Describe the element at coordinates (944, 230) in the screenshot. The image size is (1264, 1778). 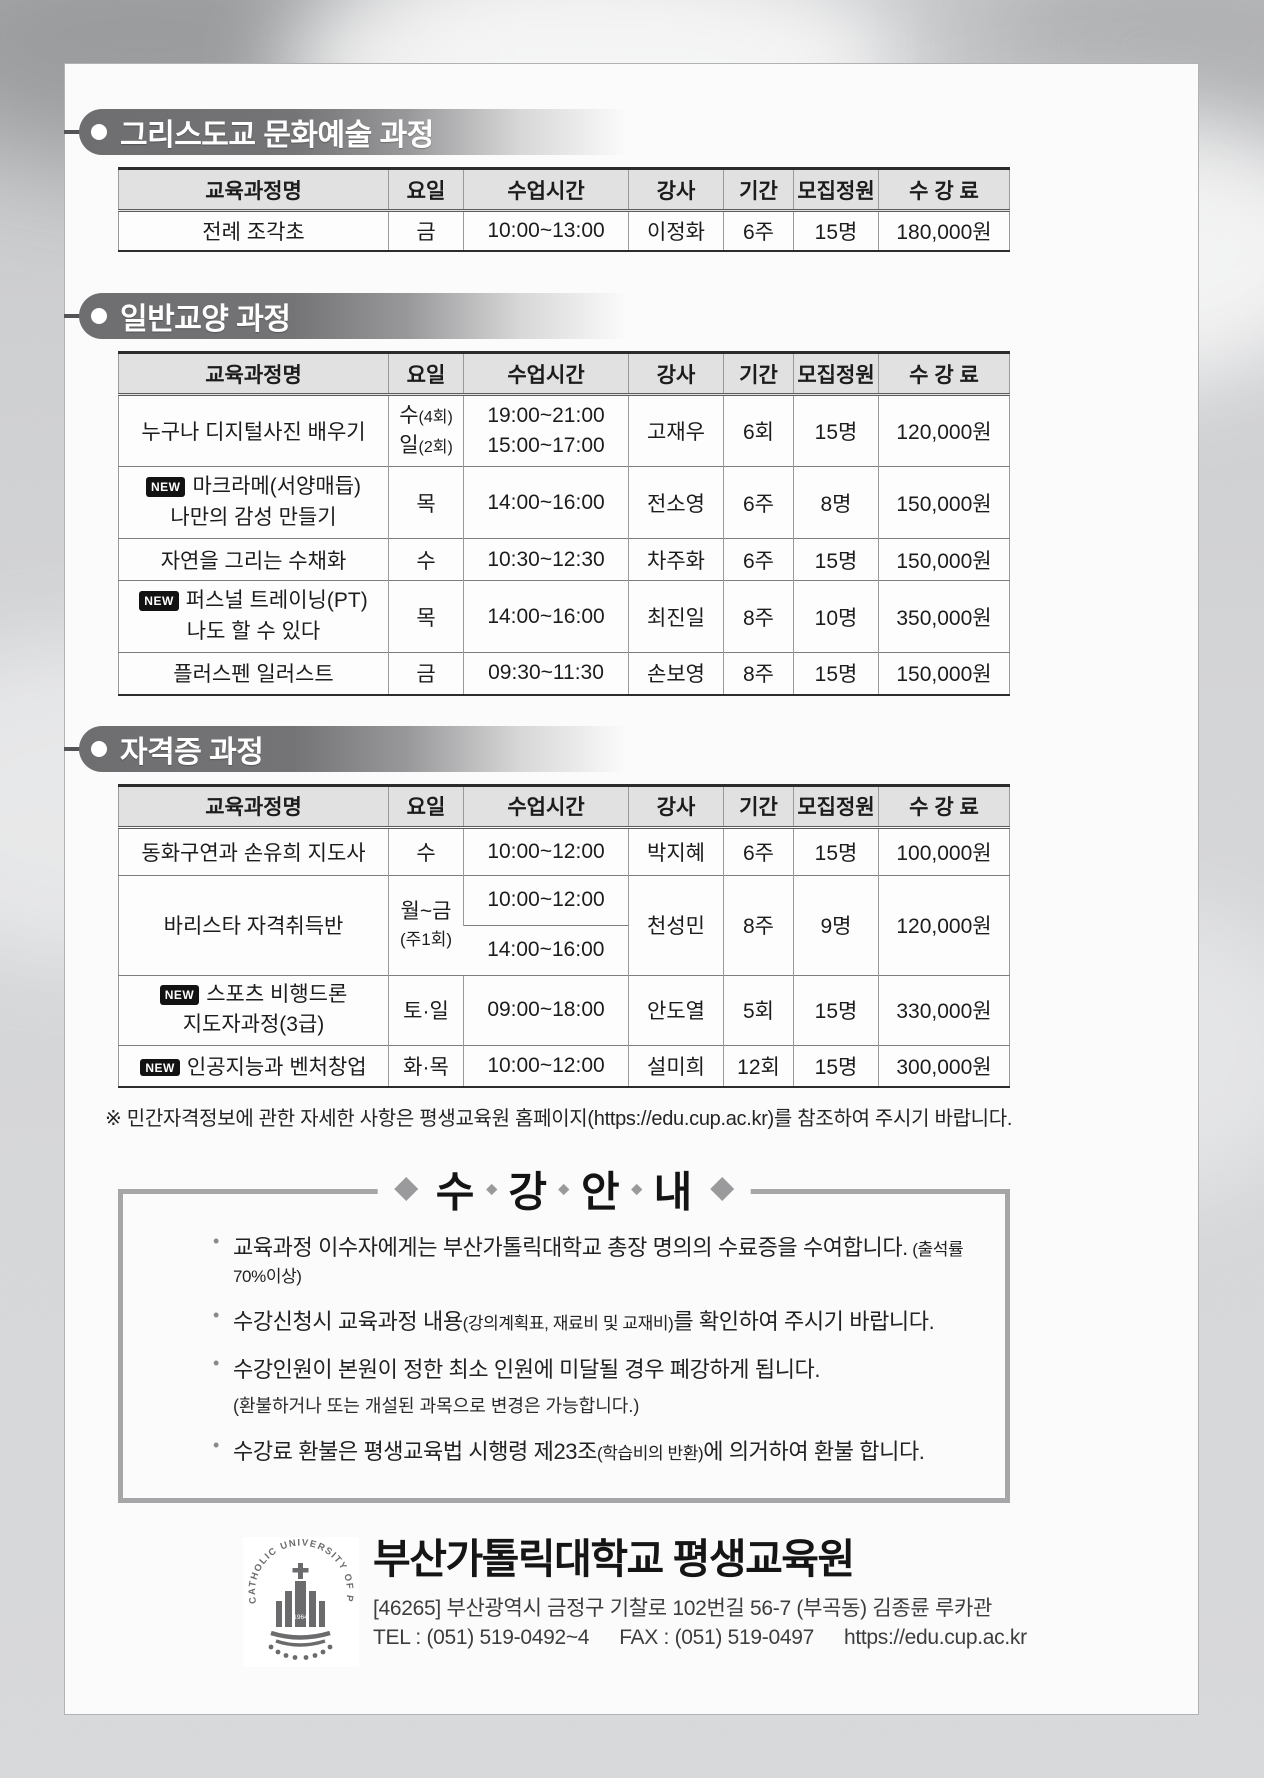
I see `course-fee: 180,000원` at that location.